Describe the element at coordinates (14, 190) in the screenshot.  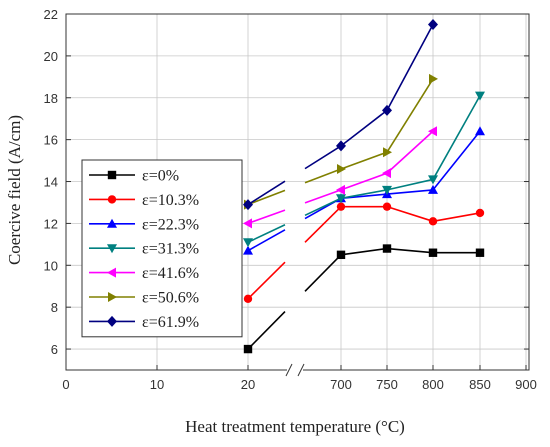
I see `y-axis-label: Coercive field (A/cm)` at that location.